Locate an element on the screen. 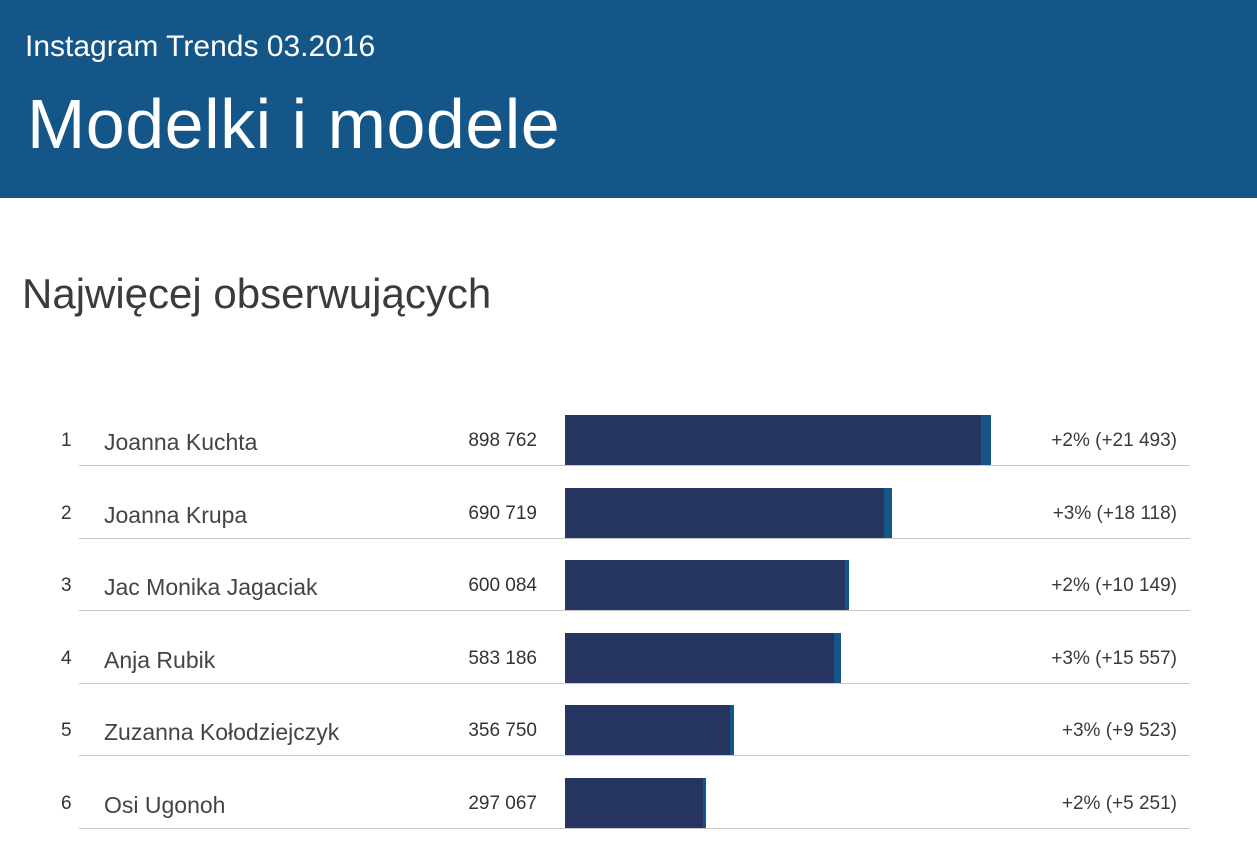  table-row: 1 Joanna Kuchta 898 762 +2% (+21 493) is located at coordinates (628, 440).